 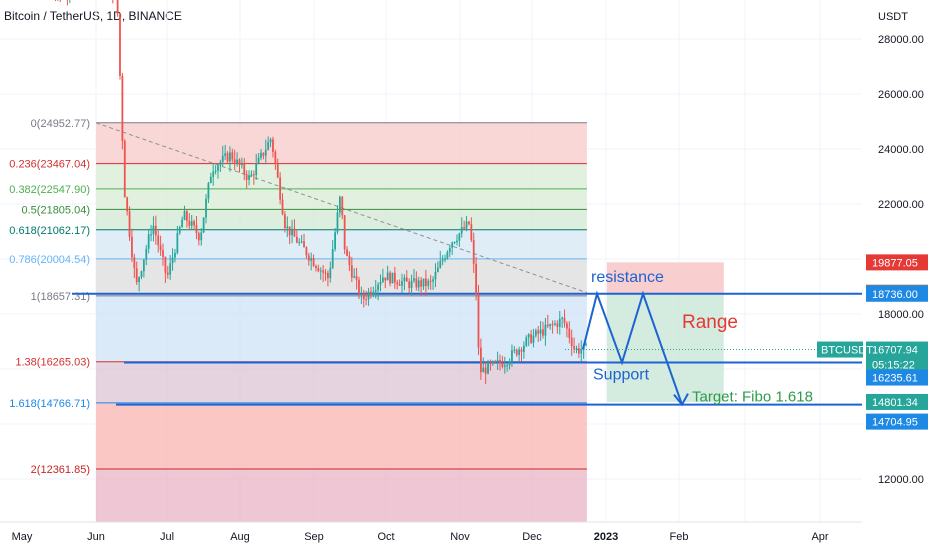 I want to click on drawing-annotations: resistance Support Range Target: Fibo 1.618, so click(x=697, y=338).